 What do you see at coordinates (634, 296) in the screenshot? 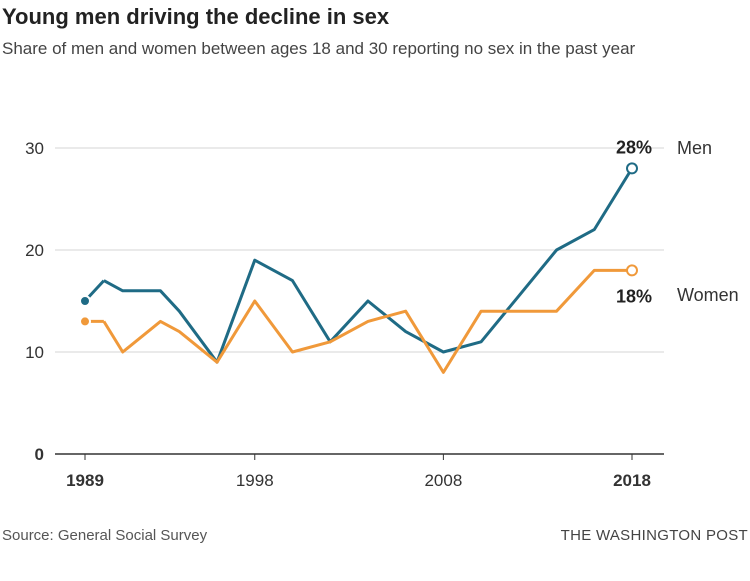
I see `end-value-label: 18%` at bounding box center [634, 296].